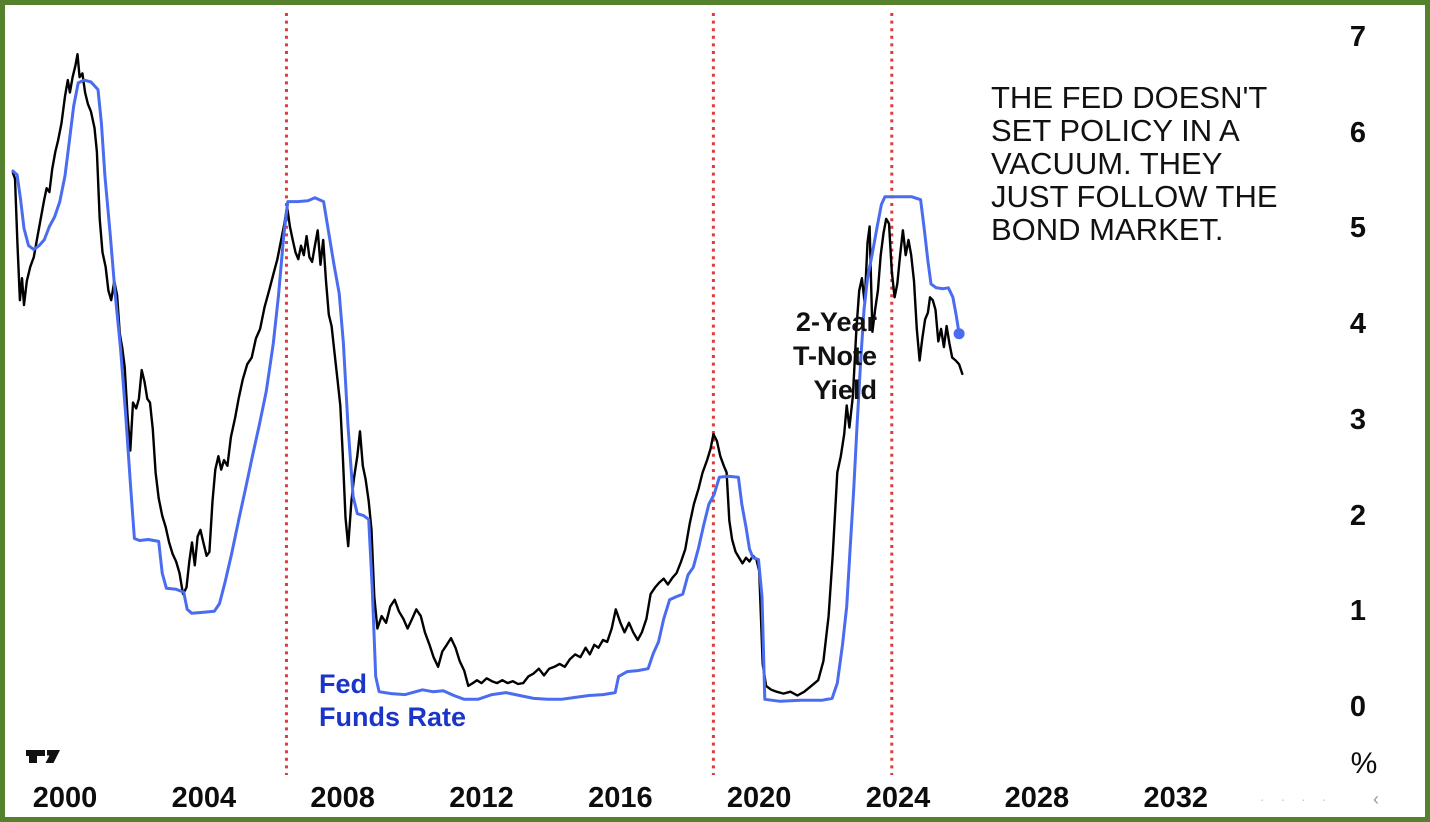  I want to click on x-tick-label: 2028, so click(1037, 798).